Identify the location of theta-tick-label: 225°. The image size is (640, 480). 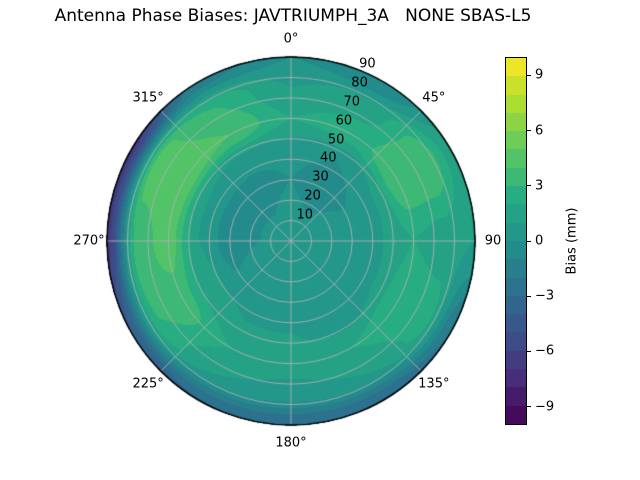
(148, 384).